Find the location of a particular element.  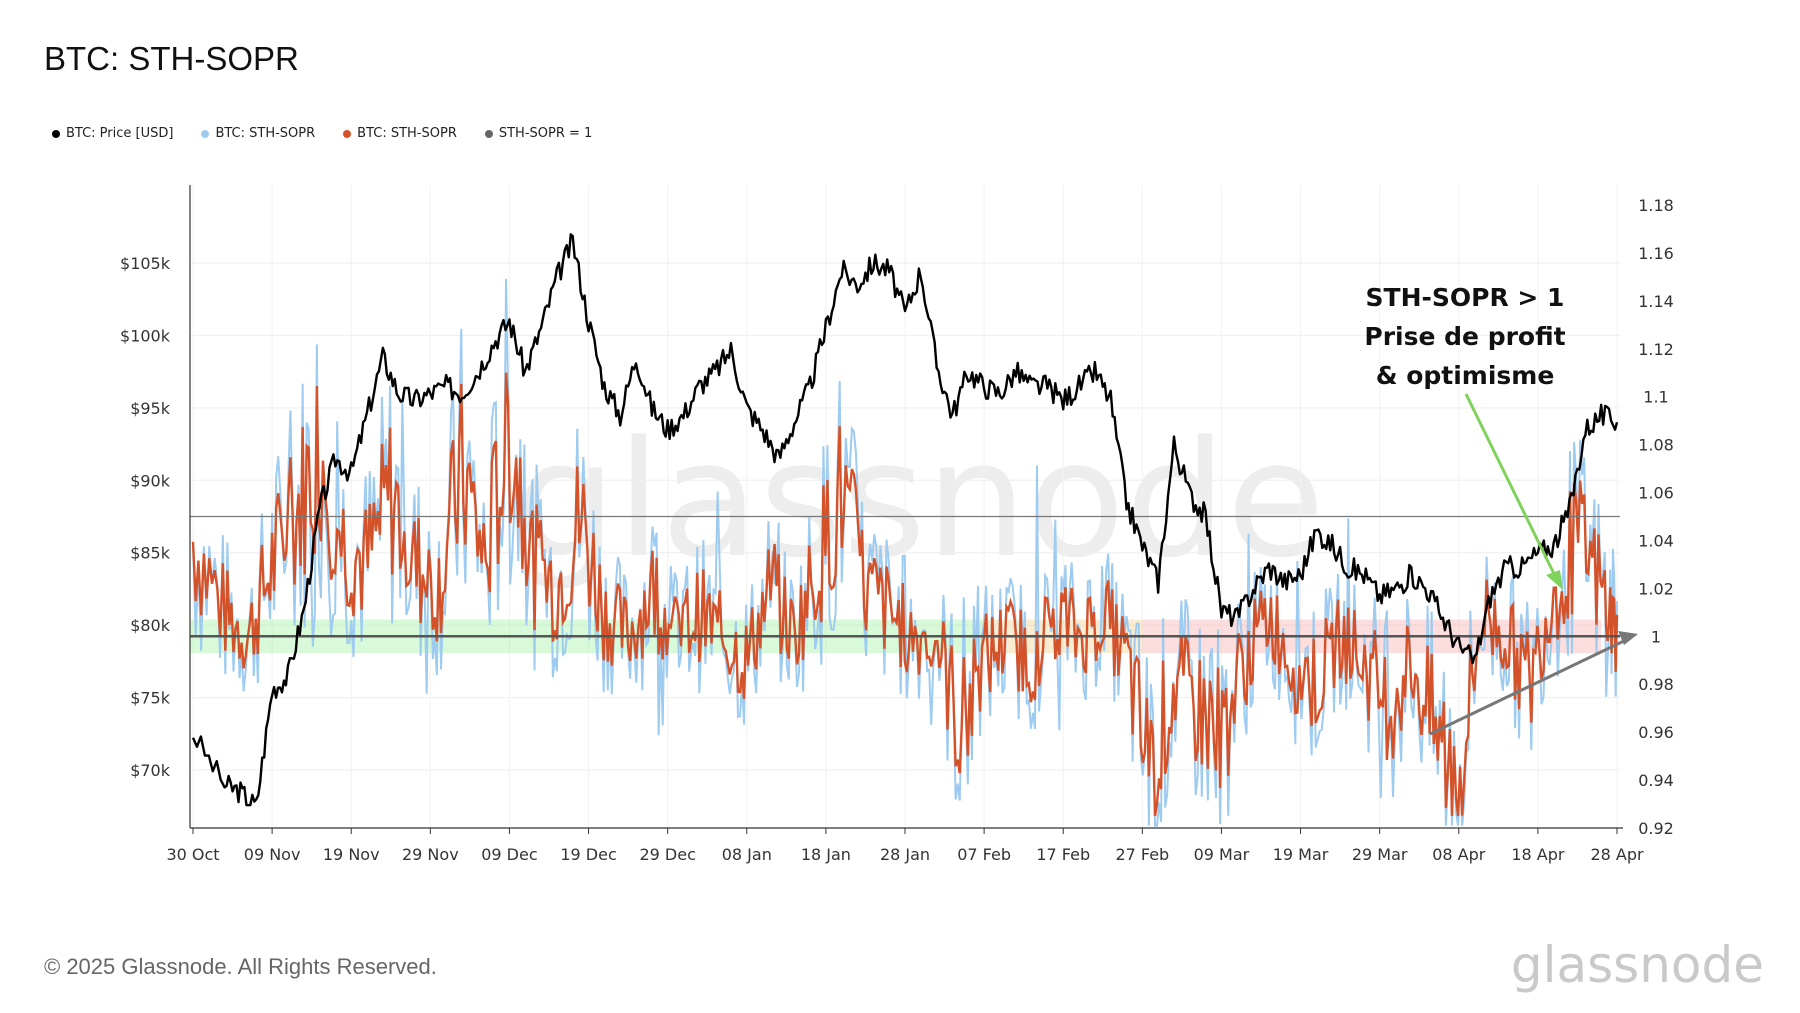

annotation-arrow-green-head is located at coordinates (1554, 580).